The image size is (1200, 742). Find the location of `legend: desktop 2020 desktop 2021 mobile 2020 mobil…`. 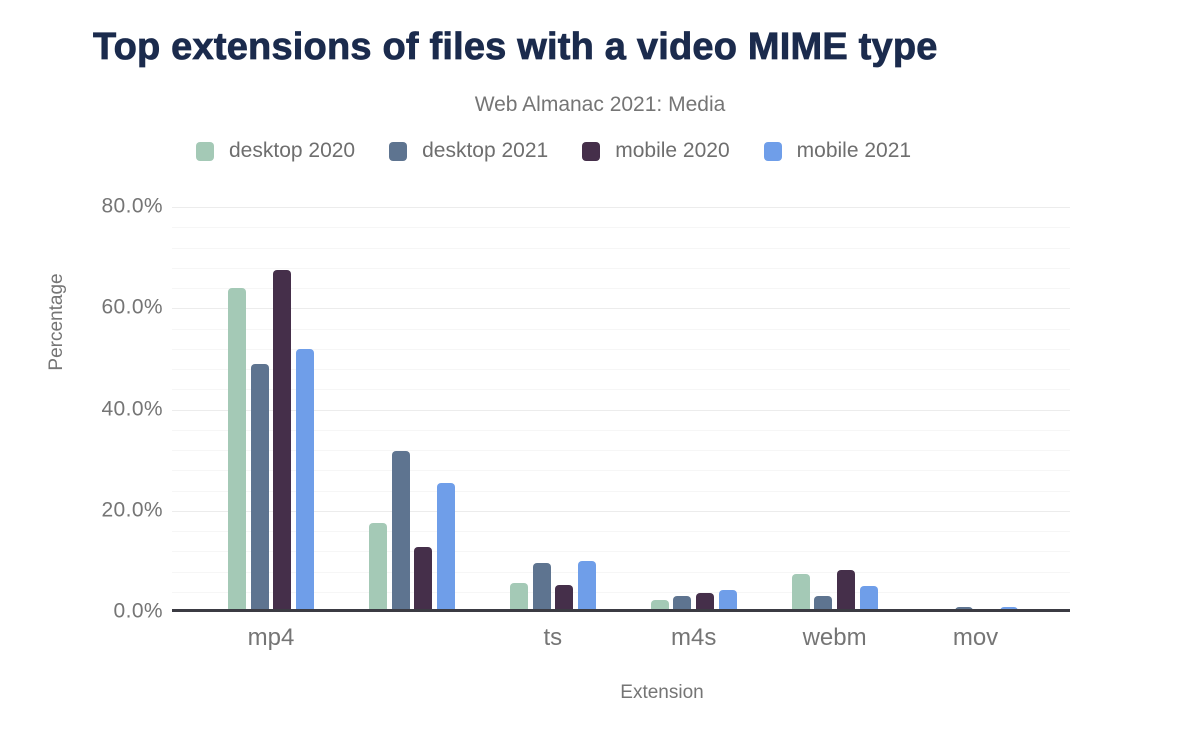

legend: desktop 2020 desktop 2021 mobile 2020 mobil… is located at coordinates (553, 151).